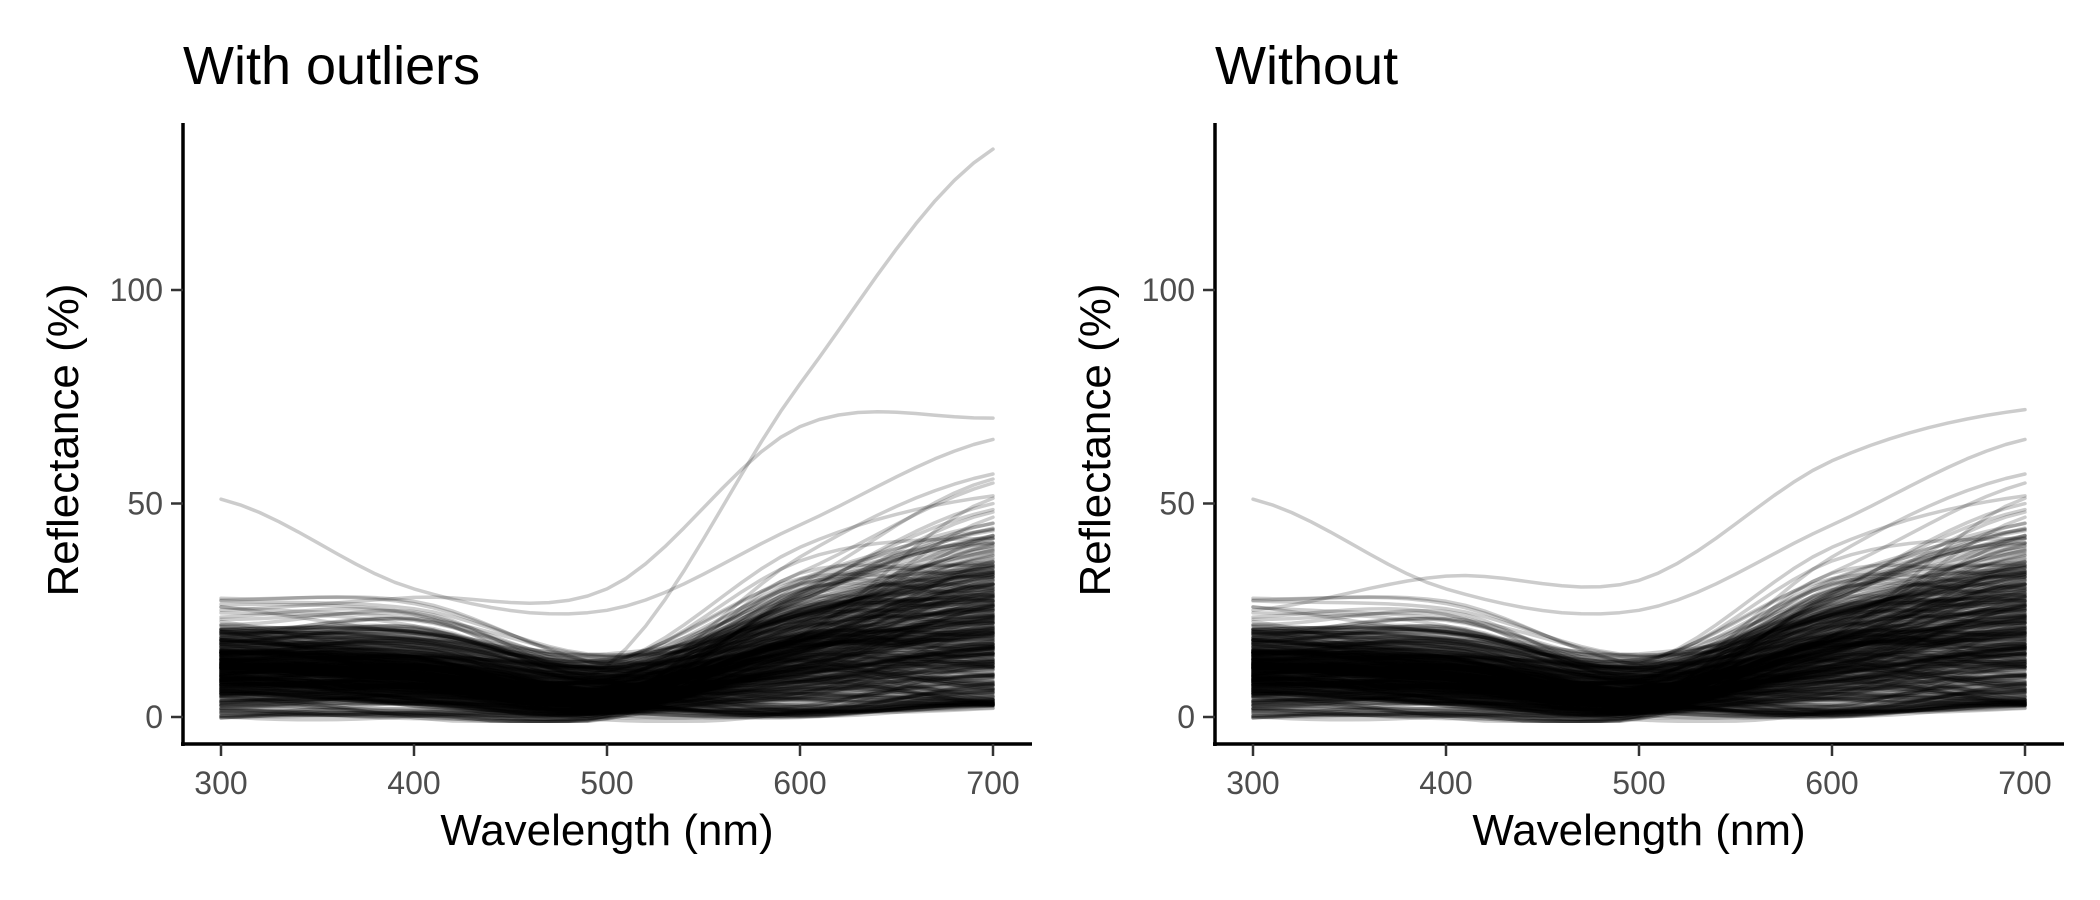  What do you see at coordinates (413, 783) in the screenshot?
I see `x-tick-label: 400` at bounding box center [413, 783].